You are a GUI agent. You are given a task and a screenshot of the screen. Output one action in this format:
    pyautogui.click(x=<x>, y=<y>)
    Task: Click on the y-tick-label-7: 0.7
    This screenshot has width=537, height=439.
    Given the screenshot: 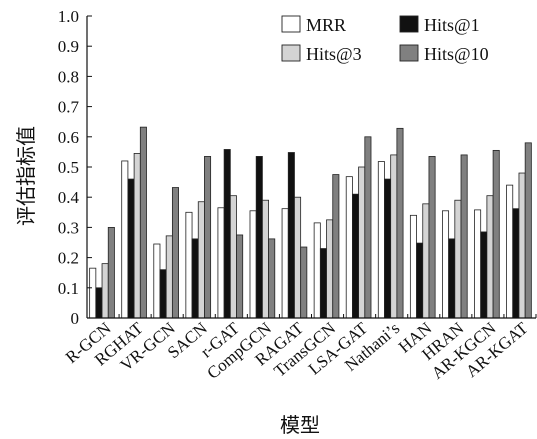 What is the action you would take?
    pyautogui.click(x=69, y=107)
    